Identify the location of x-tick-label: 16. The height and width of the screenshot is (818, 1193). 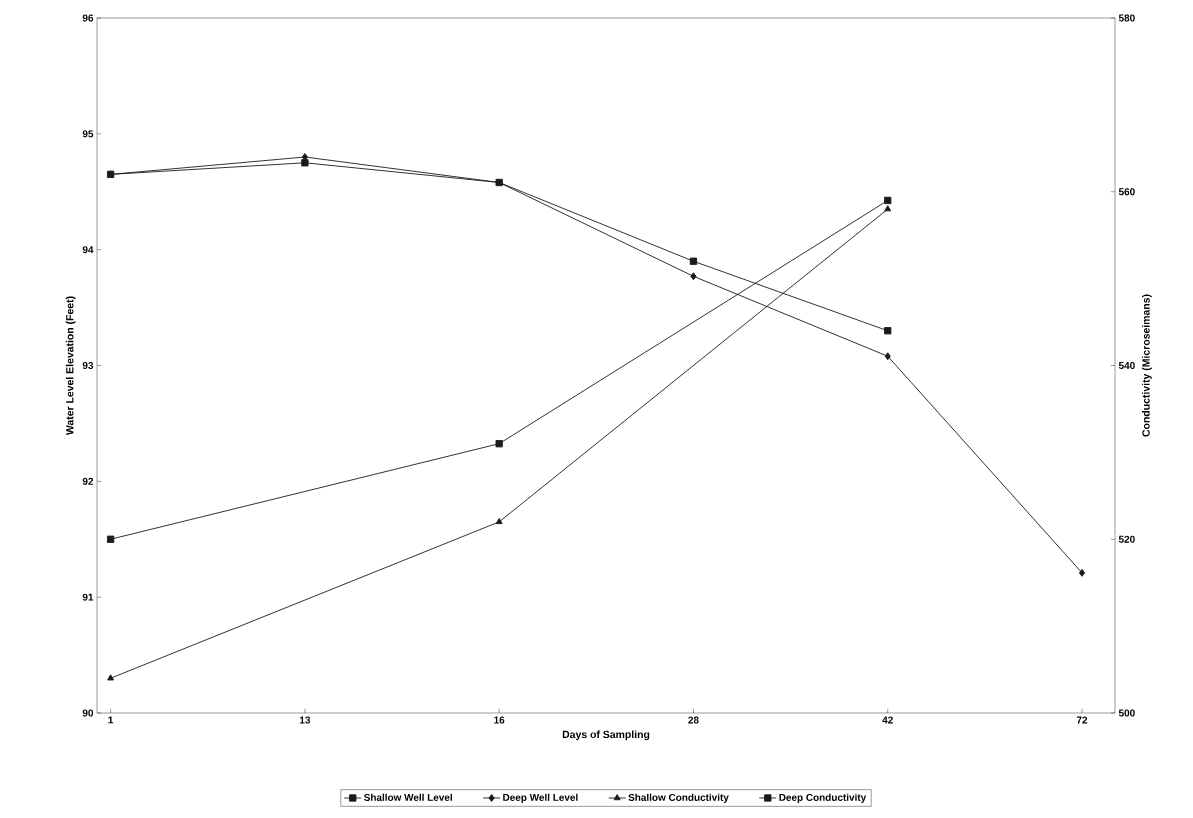
(499, 720).